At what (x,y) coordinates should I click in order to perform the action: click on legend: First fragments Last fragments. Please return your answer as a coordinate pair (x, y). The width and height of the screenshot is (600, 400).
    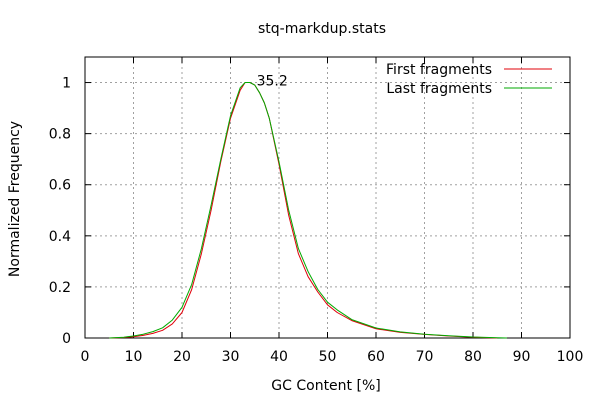
    Looking at the image, I should click on (469, 79).